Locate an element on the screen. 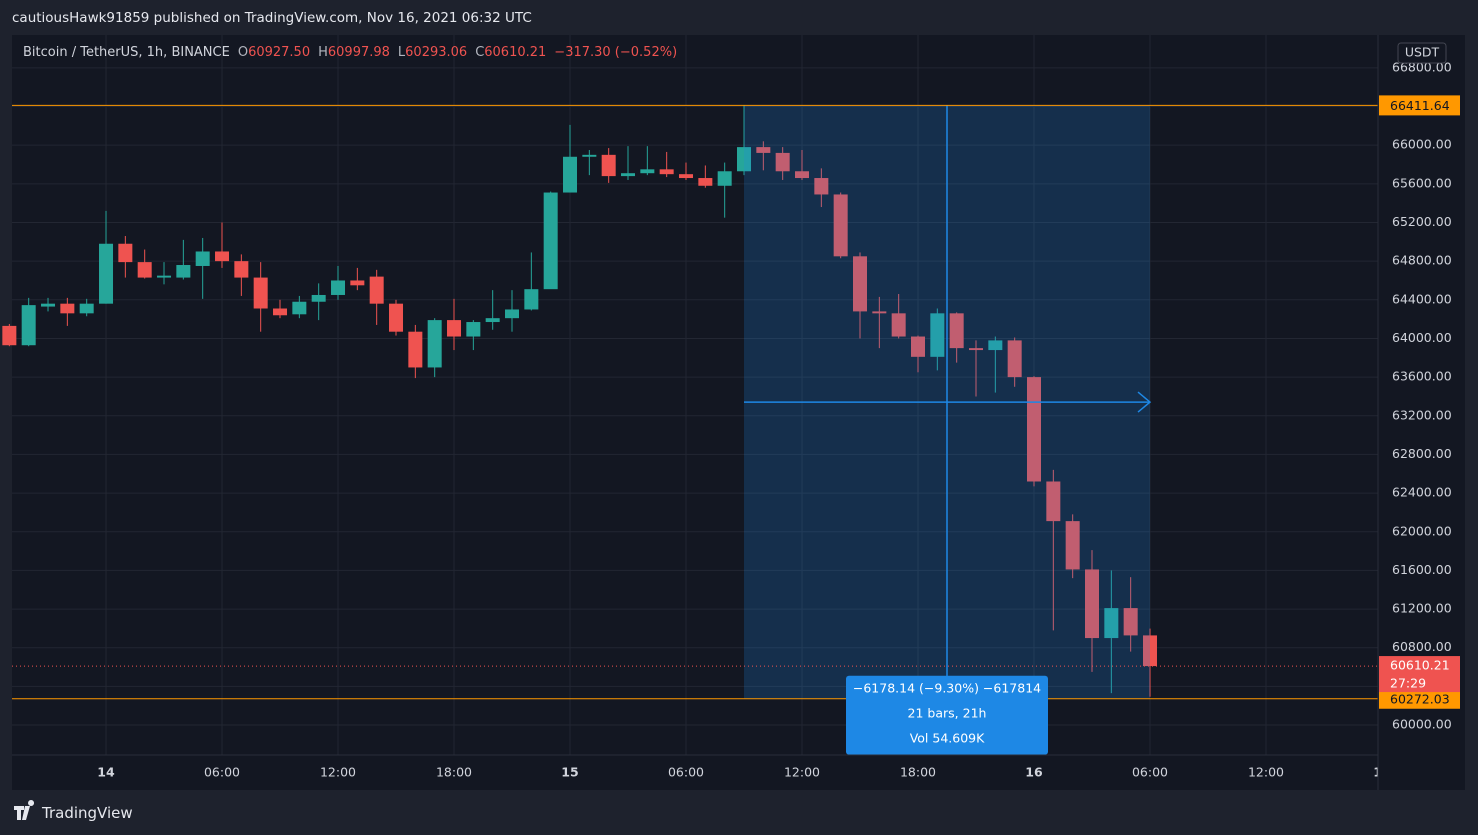 This screenshot has height=835, width=1478. y-tick-label: 64400.00 is located at coordinates (1422, 298).